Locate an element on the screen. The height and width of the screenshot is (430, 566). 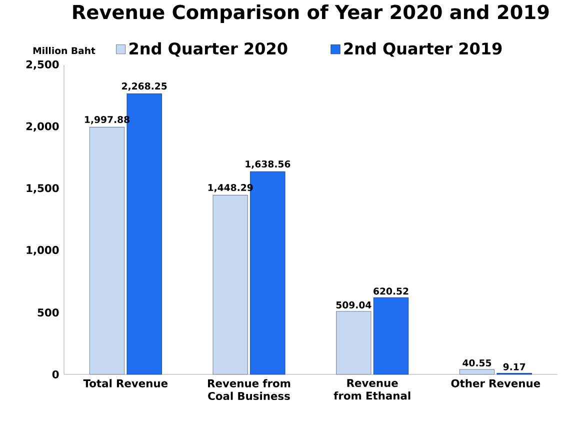
y-axis-title: Million Baht is located at coordinates (64, 50).